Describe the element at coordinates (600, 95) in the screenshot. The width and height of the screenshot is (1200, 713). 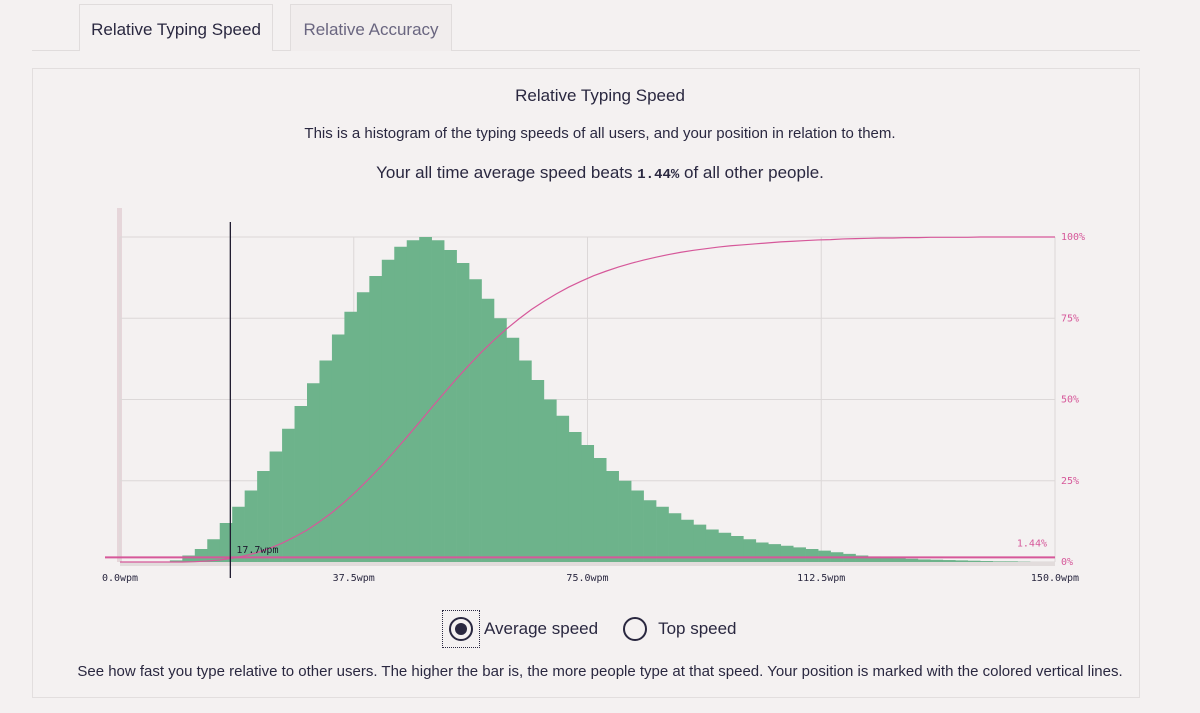
I see `panel-title: Relative Typing Speed` at that location.